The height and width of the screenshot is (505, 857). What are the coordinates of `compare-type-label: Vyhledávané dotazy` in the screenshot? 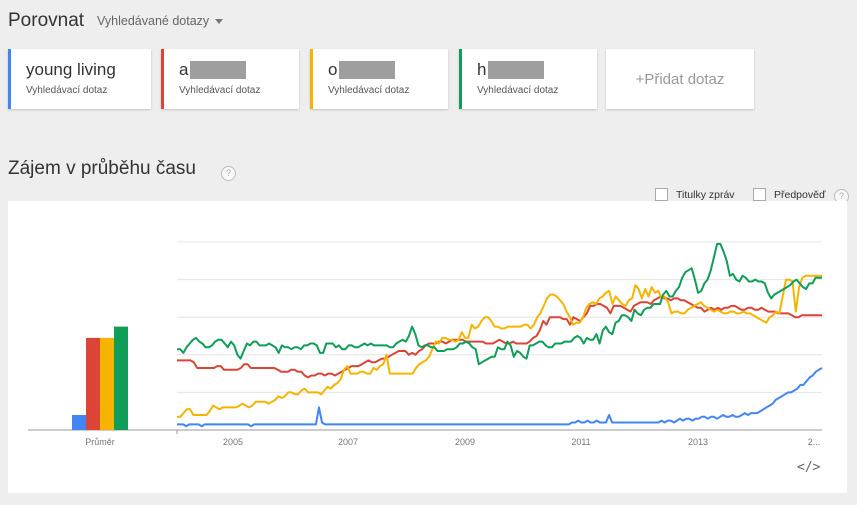 It's located at (153, 21).